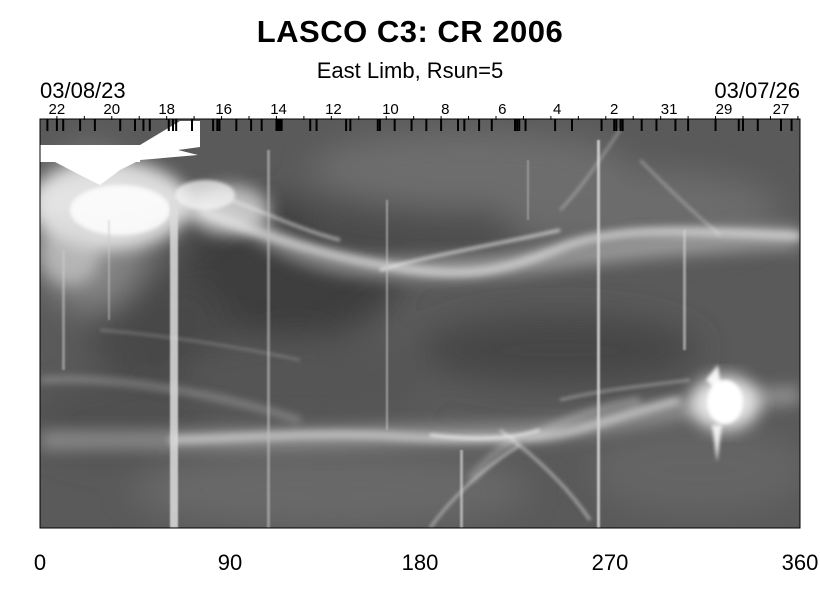 The image size is (820, 600). Describe the element at coordinates (502, 109) in the screenshot. I see `day-tick-label: 6` at that location.